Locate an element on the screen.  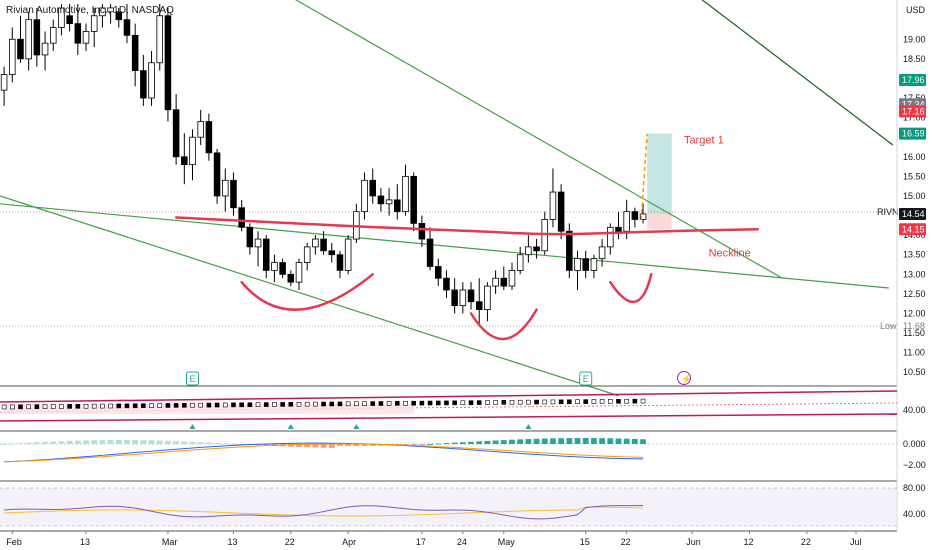
y-tick-label: 10.50 is located at coordinates (914, 372).